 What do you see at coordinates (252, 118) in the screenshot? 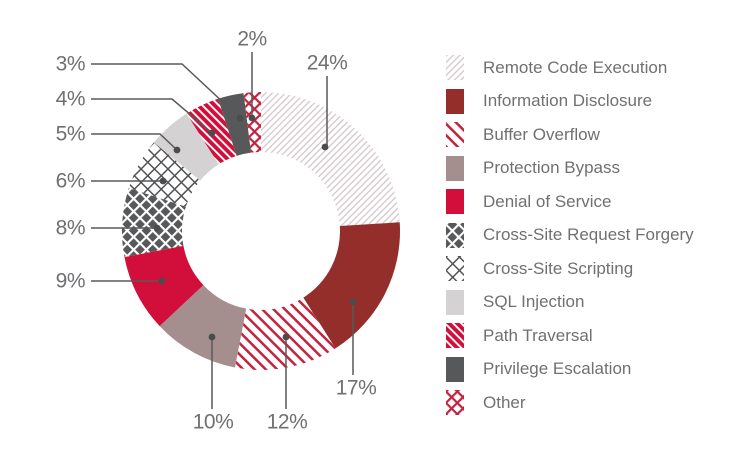
I see `leader-dot-other` at bounding box center [252, 118].